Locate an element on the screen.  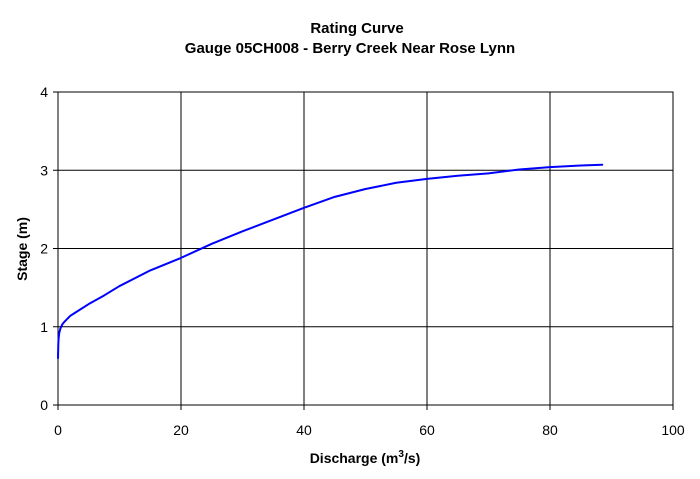
x-axis-tick-labels: 0 20 40 60 80 100 is located at coordinates (369, 430).